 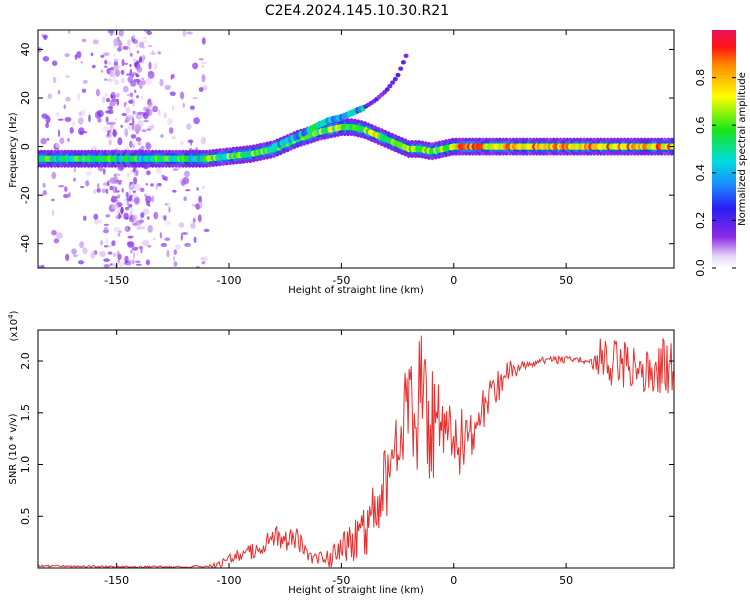 What do you see at coordinates (25, 98) in the screenshot?
I see `y-tick-label: 20` at bounding box center [25, 98].